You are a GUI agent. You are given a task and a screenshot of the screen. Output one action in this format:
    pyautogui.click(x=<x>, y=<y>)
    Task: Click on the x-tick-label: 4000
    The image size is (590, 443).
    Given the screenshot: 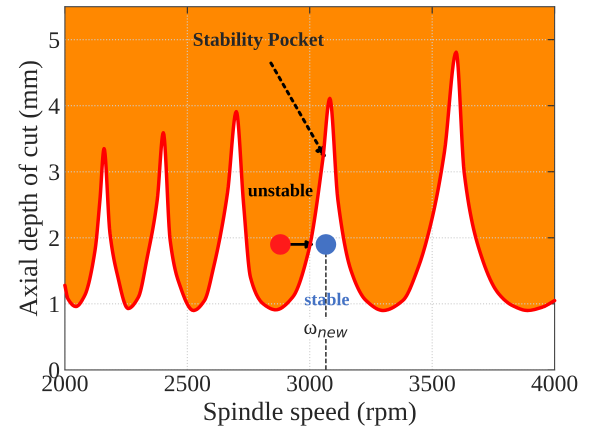 What is the action you would take?
    pyautogui.click(x=554, y=383)
    